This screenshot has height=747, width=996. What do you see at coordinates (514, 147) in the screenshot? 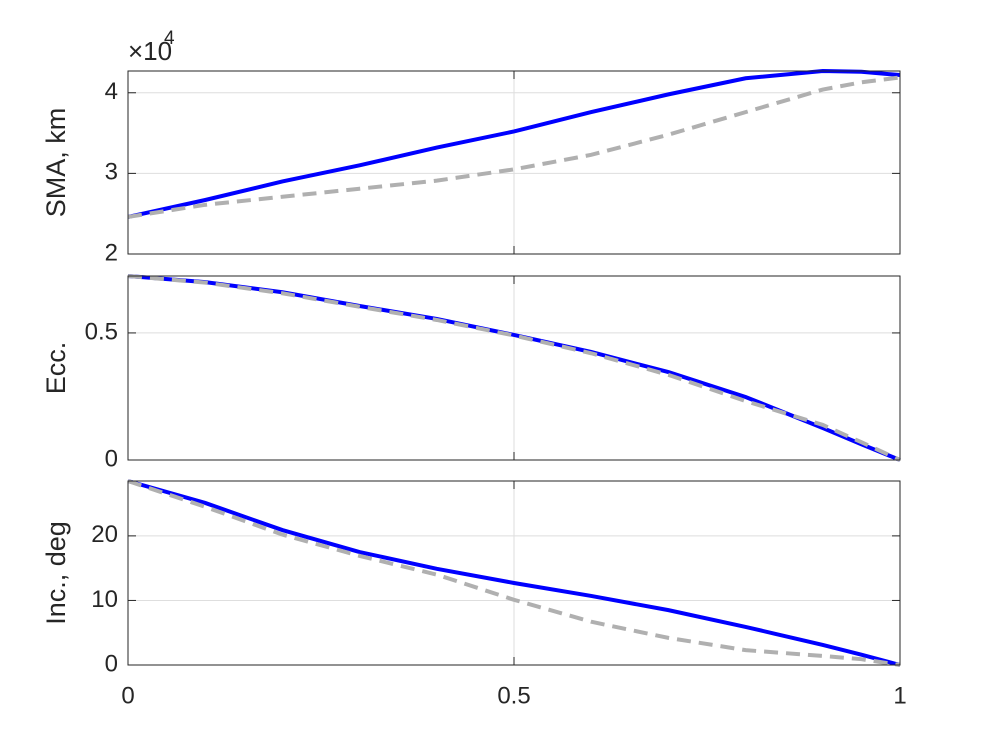
I see `data-line` at bounding box center [514, 147].